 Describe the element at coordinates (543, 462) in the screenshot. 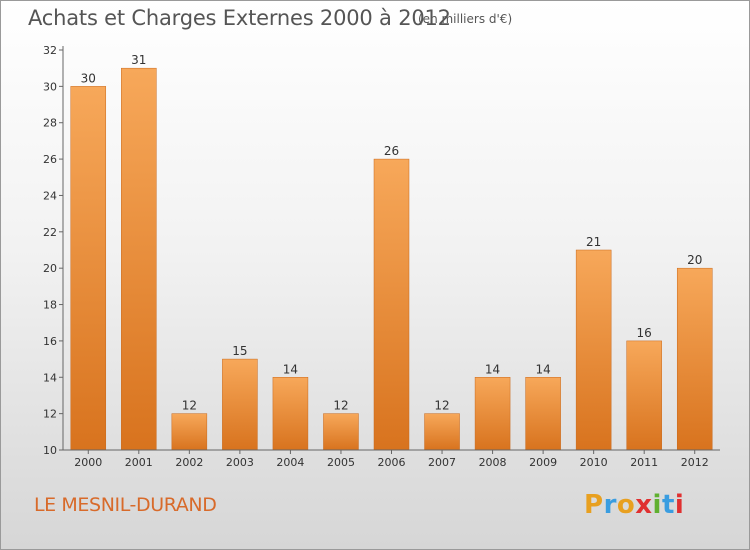

I see `x-tick-label: 2009` at that location.